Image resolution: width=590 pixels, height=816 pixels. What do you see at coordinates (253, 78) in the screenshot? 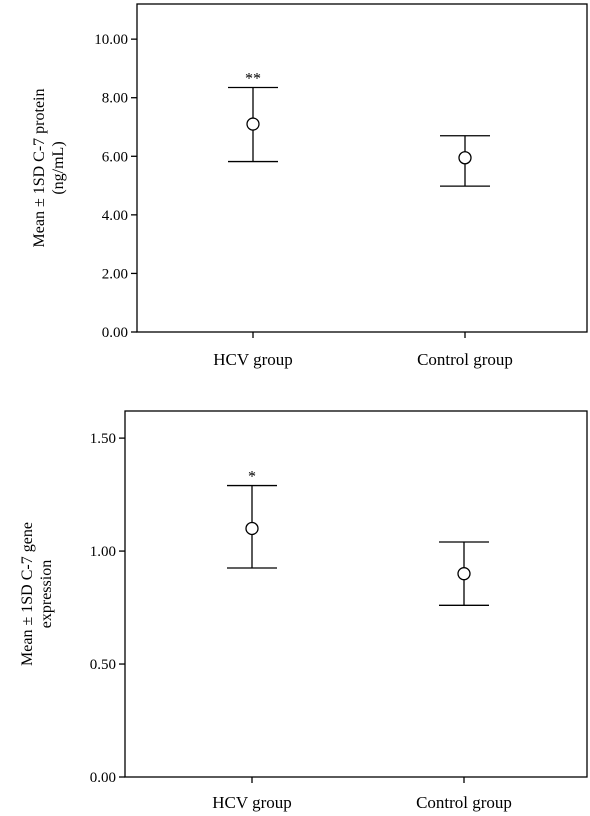
I see `significance-marker: **` at bounding box center [253, 78].